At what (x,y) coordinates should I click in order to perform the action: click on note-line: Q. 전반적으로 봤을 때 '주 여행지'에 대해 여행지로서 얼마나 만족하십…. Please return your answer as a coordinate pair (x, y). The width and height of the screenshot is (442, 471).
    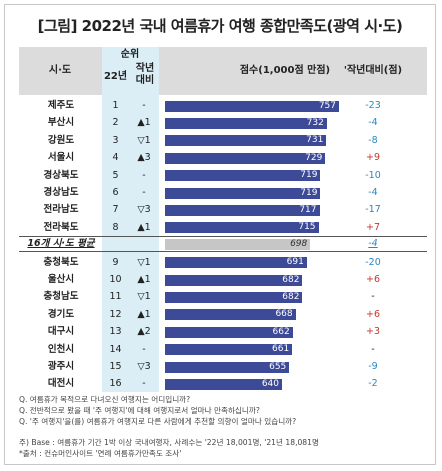
    Looking at the image, I should click on (139, 410).